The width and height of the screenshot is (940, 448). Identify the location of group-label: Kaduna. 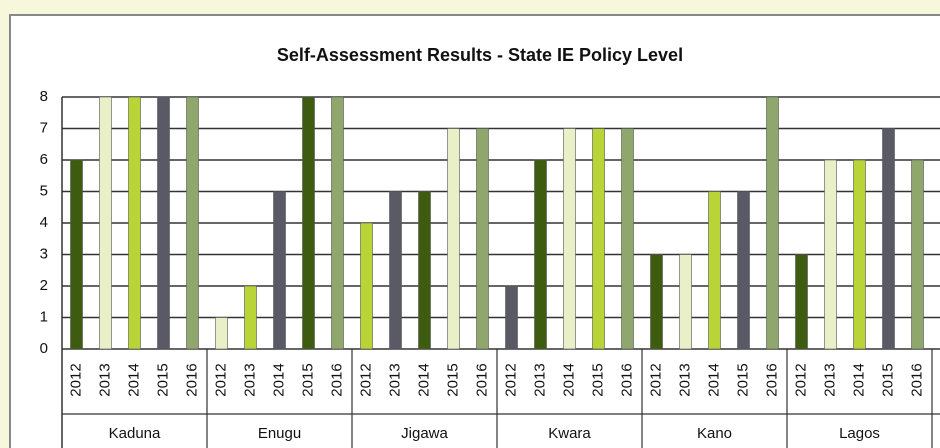
(135, 433).